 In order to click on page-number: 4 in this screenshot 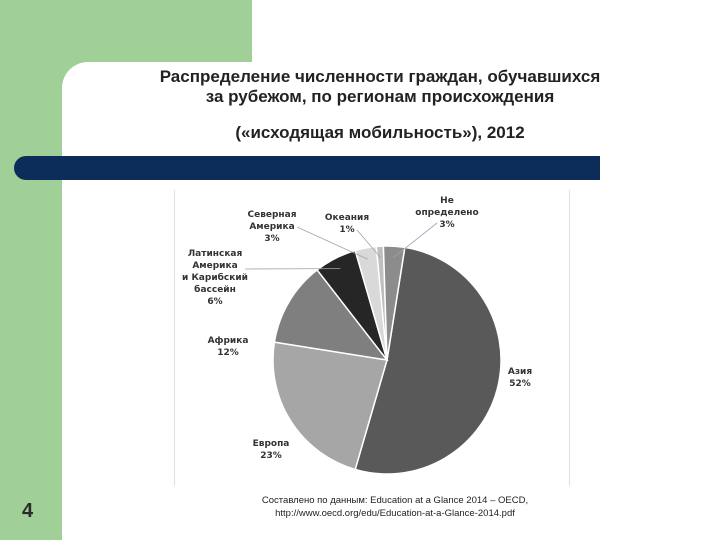, I will do `click(28, 511)`.